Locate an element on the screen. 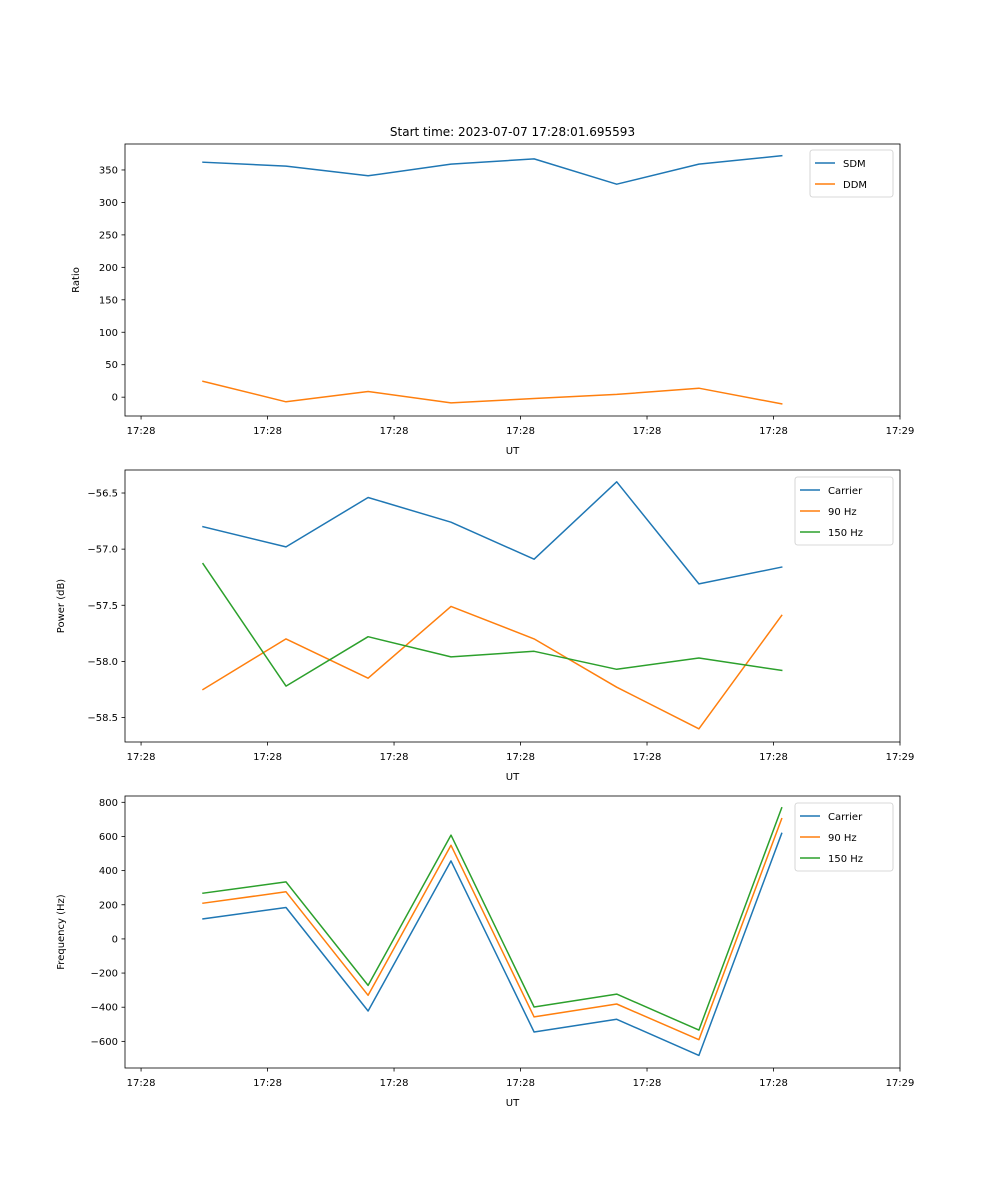  series-line-ddm is located at coordinates (492, 392).